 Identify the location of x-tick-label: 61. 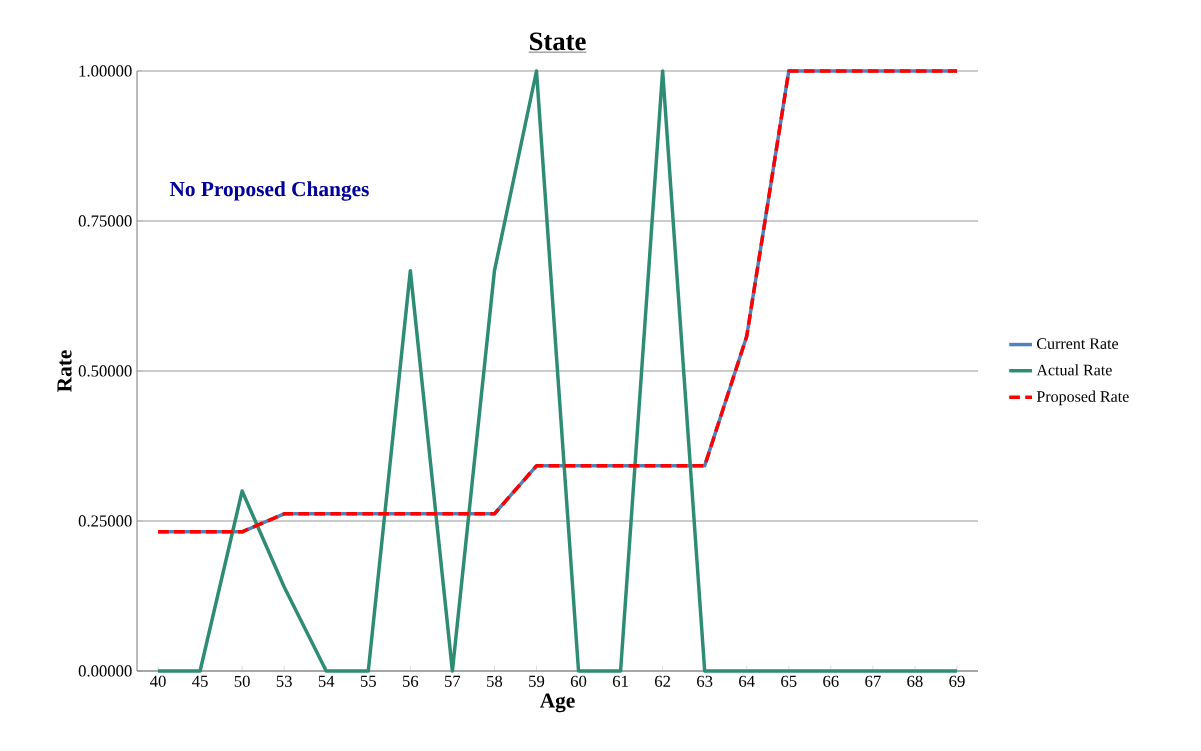
(620, 681).